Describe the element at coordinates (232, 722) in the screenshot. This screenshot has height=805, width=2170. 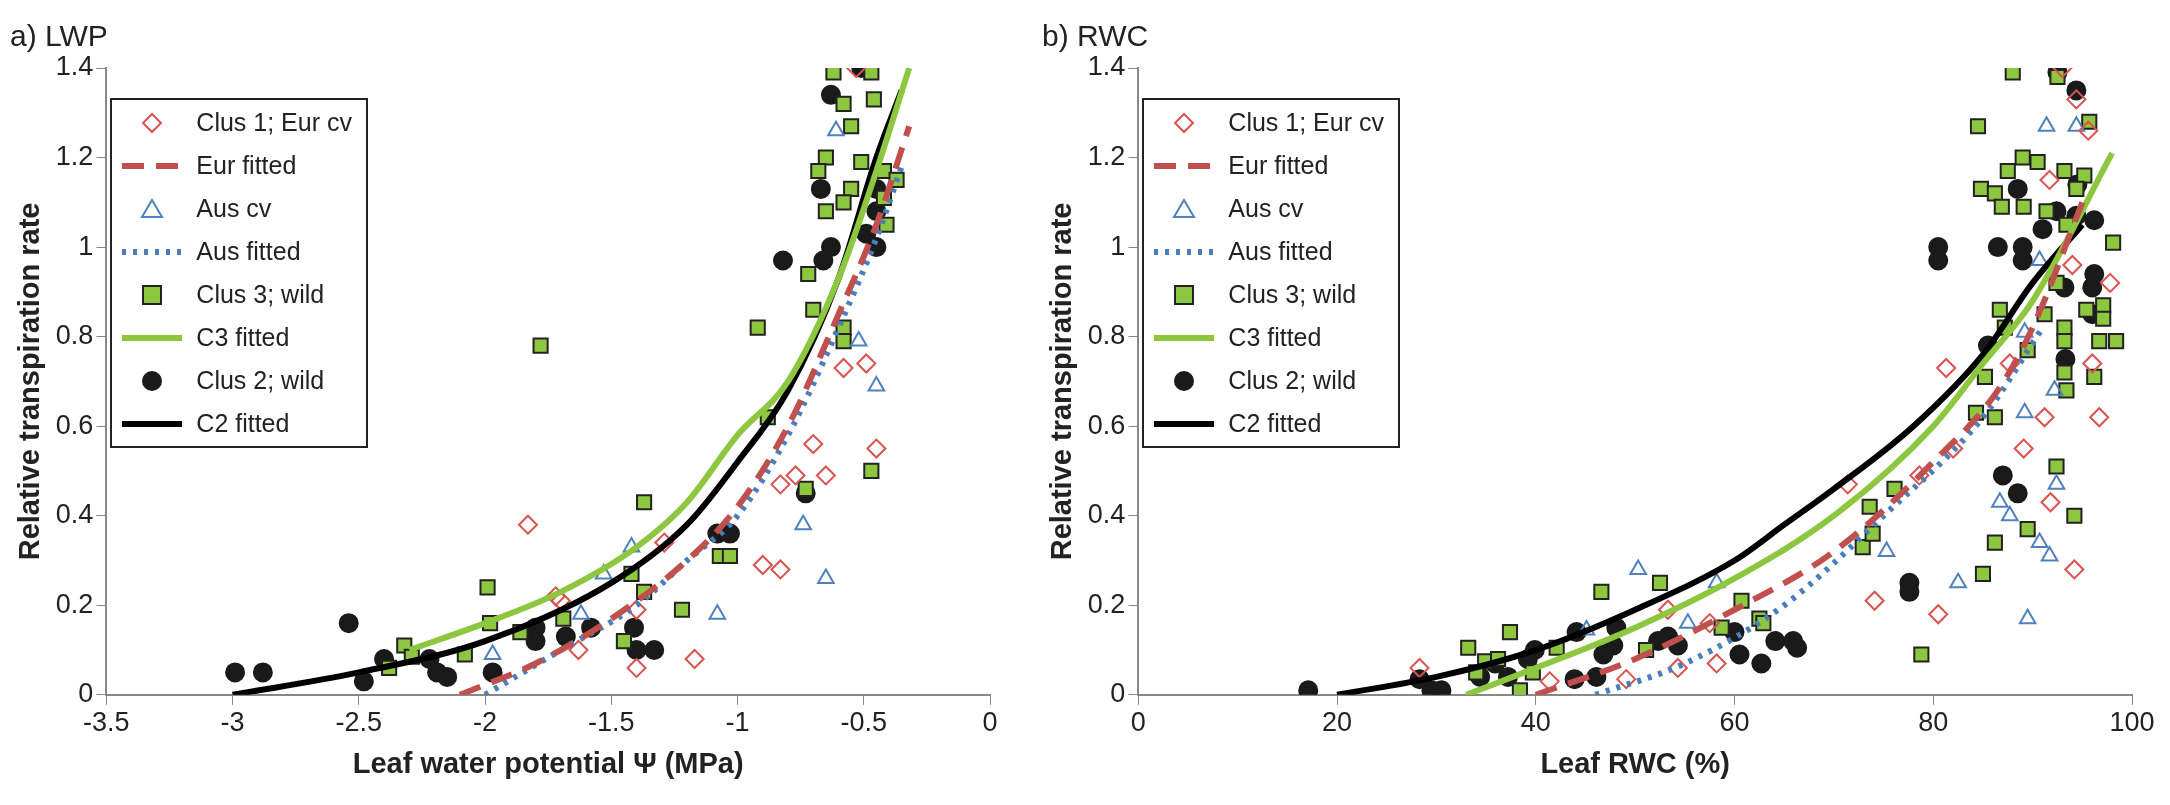
I see `x-tick-label: -3` at that location.